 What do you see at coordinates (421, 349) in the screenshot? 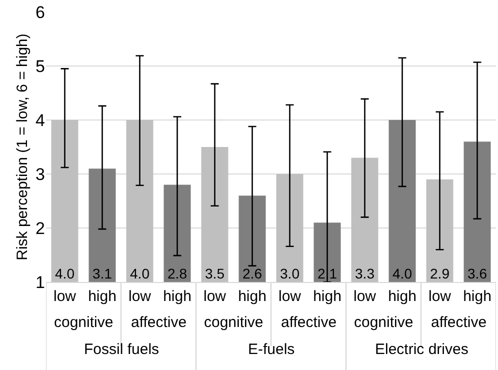
I see `text: Electric drives` at bounding box center [421, 349].